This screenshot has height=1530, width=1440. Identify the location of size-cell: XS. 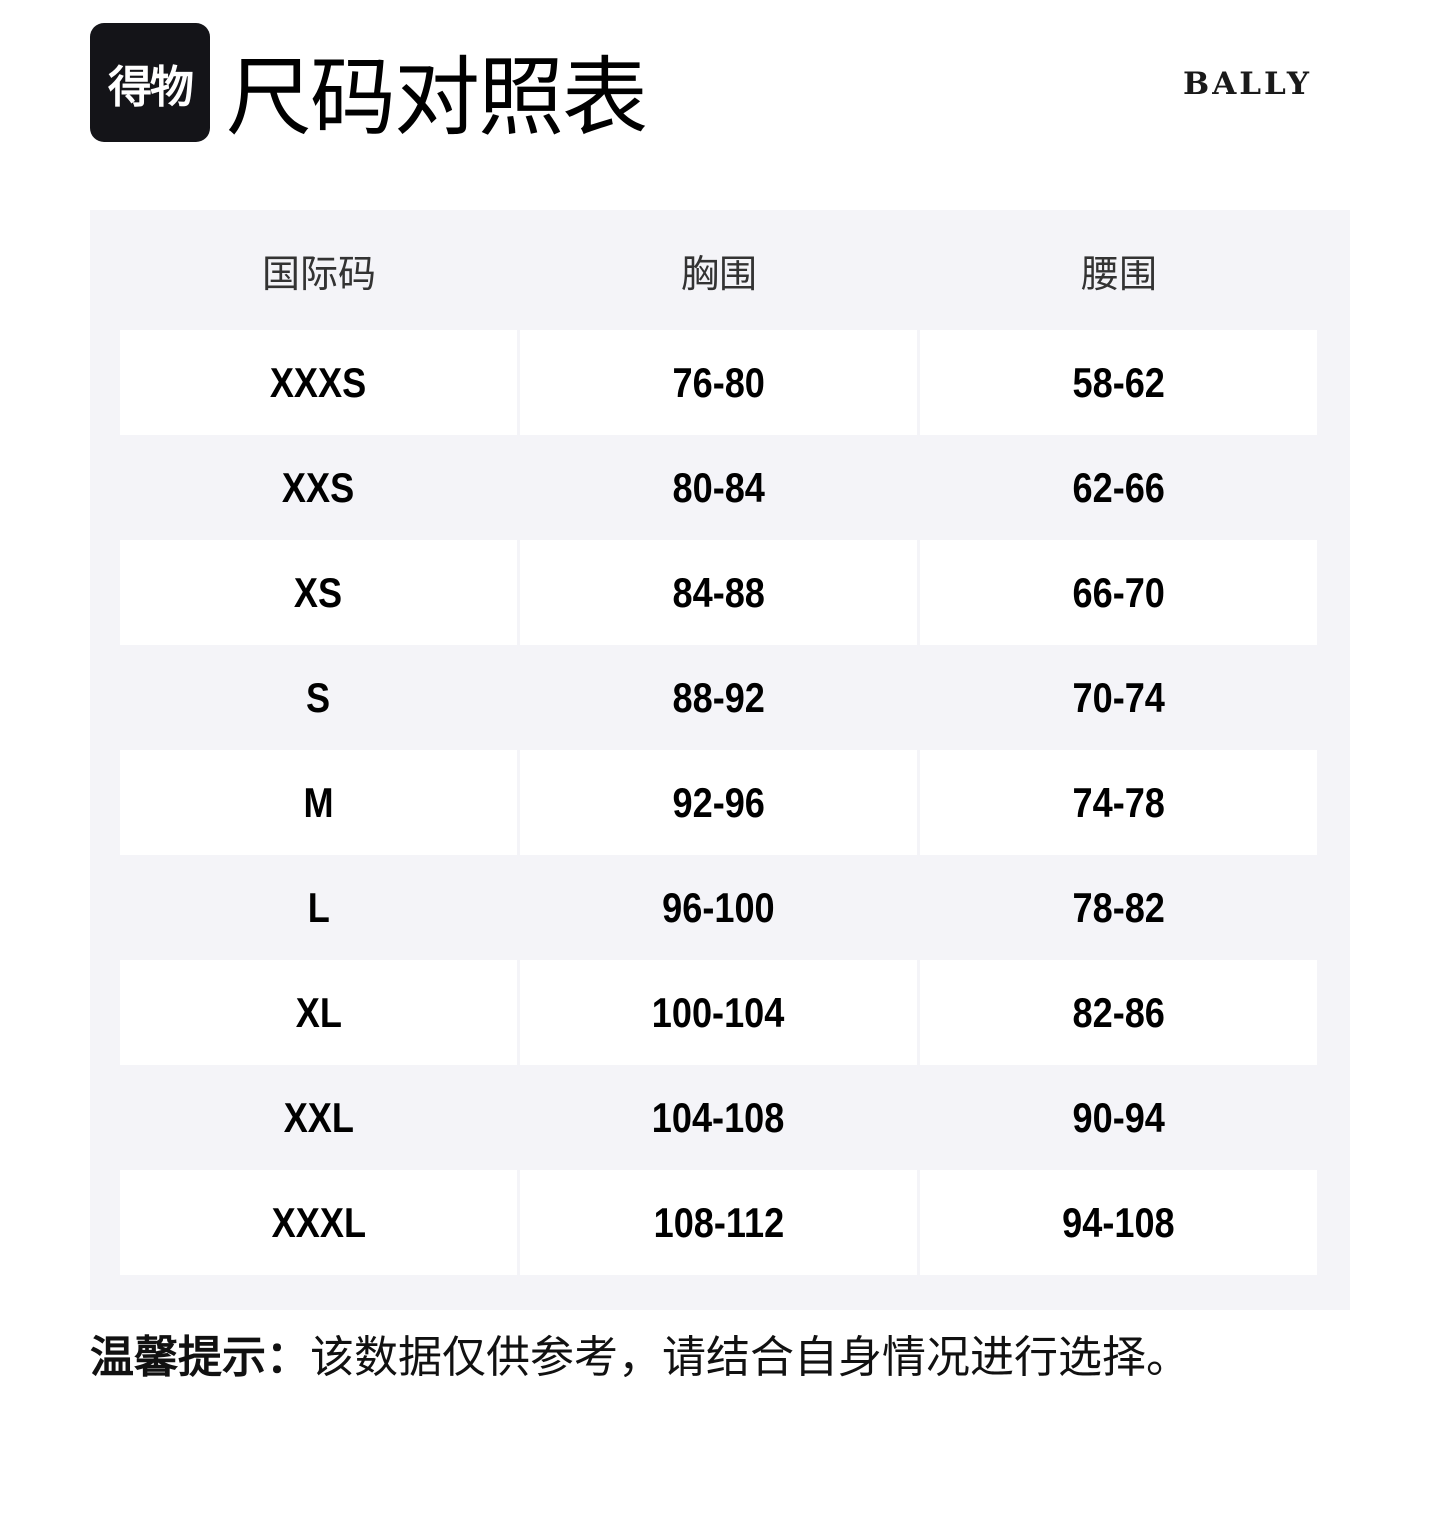
(318, 592).